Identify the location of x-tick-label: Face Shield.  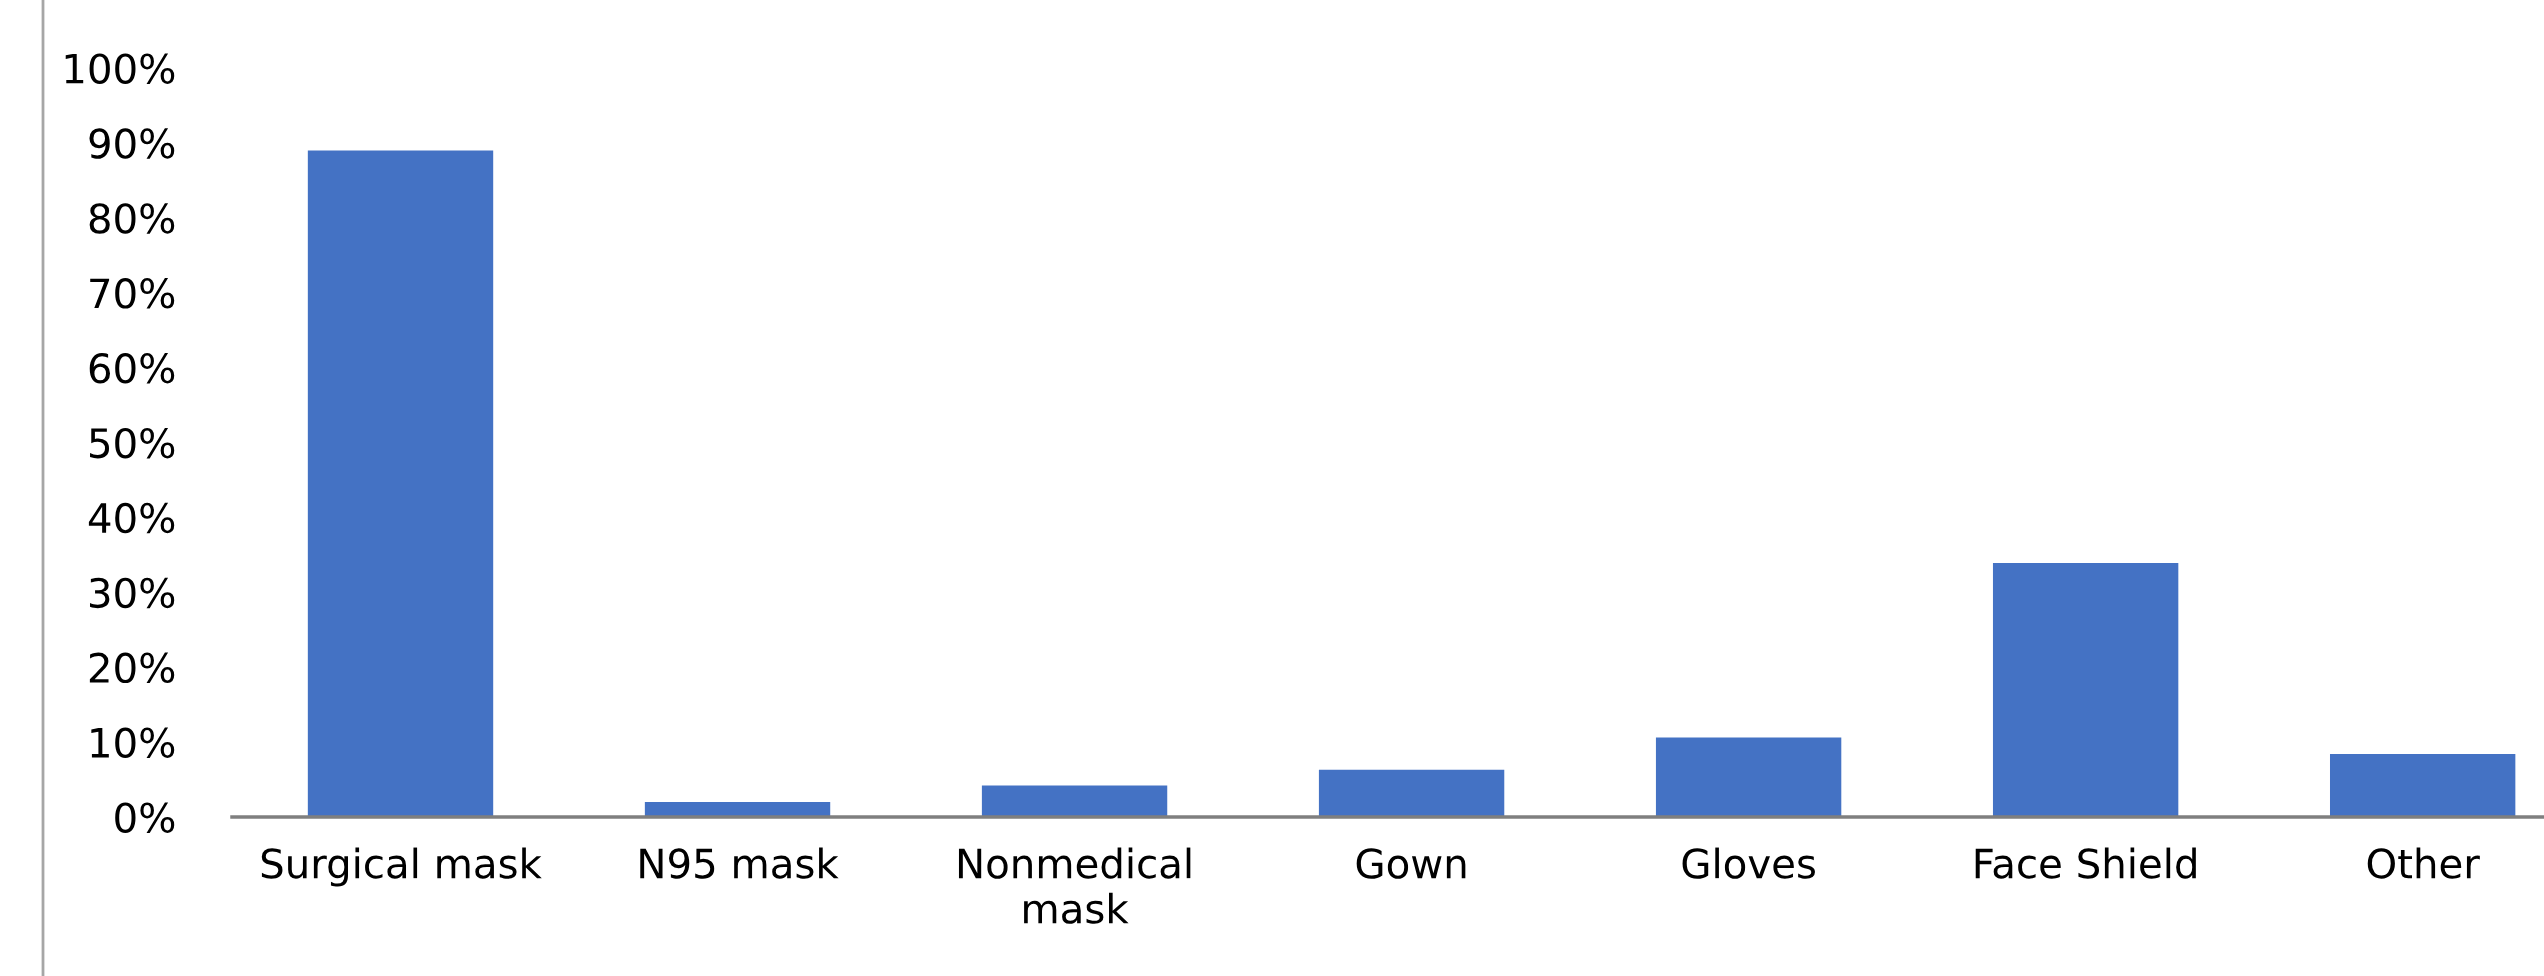
(2085, 863).